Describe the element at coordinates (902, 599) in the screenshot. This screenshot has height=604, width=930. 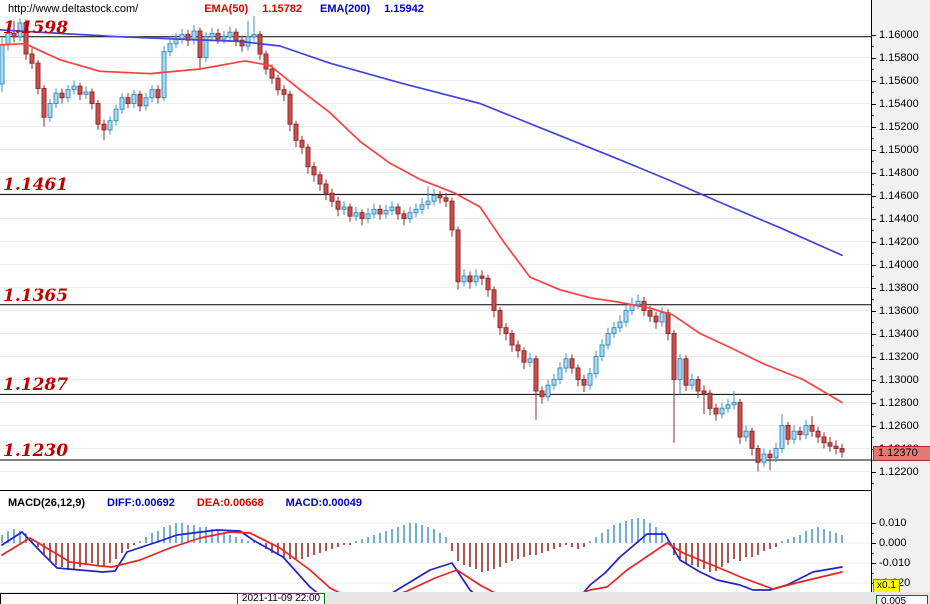
I see `clipped-value-box: 0.005` at that location.